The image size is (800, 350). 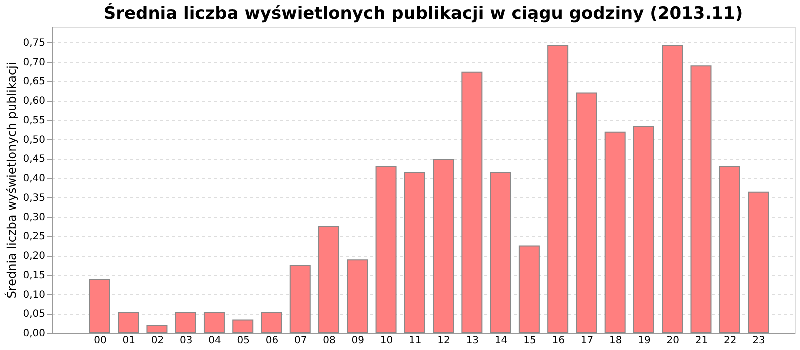 What do you see at coordinates (34, 237) in the screenshot?
I see `y-tick-label: 0,25` at bounding box center [34, 237].